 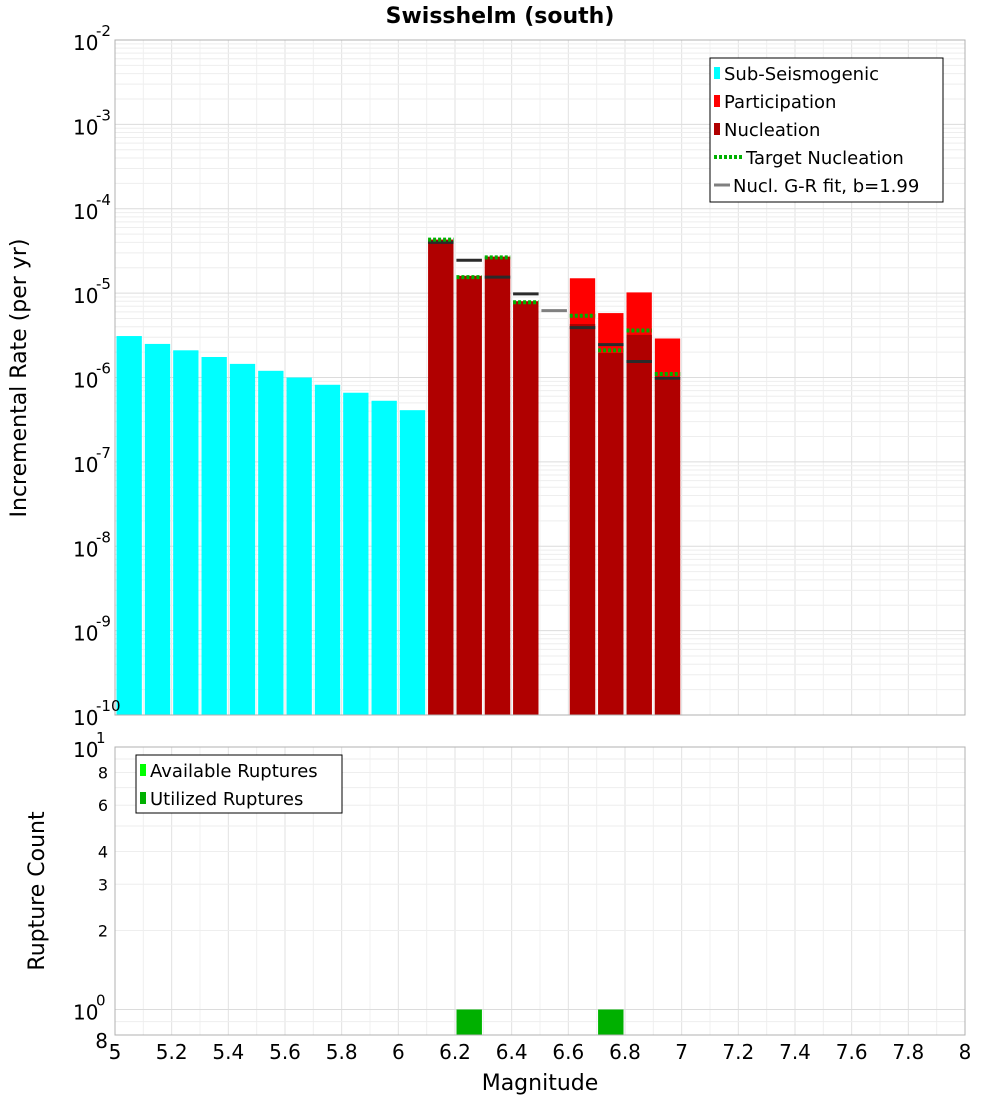 I want to click on legend-label-utilized-ruptures: Utilized Ruptures, so click(x=226, y=799).